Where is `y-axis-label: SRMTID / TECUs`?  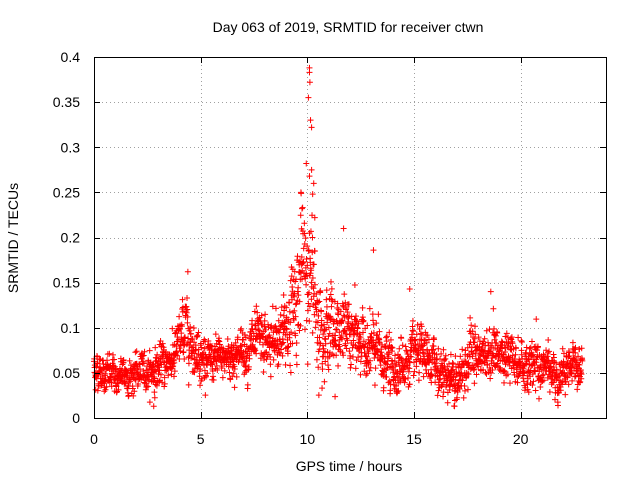
y-axis-label: SRMTID / TECUs is located at coordinates (13, 238).